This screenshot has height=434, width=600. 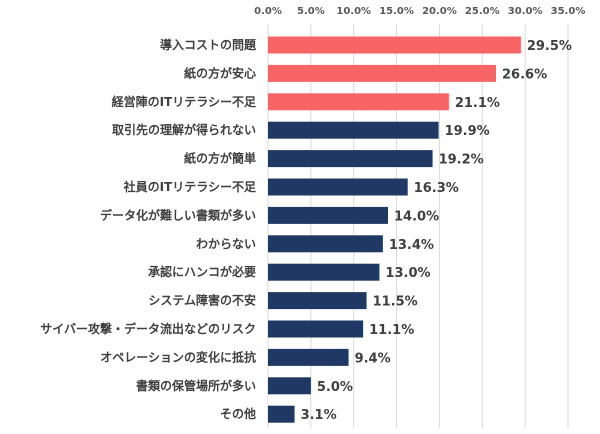 I want to click on x-tick-label-3: 15.0%, so click(x=396, y=11).